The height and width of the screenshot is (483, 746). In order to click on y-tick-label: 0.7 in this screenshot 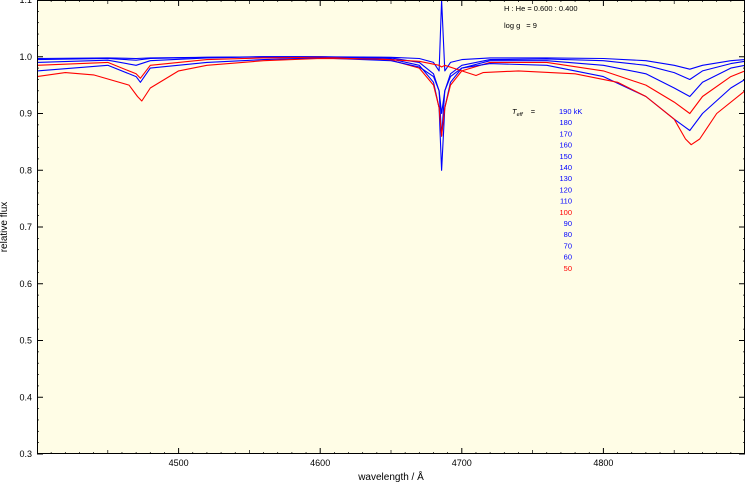, I will do `click(25, 227)`.